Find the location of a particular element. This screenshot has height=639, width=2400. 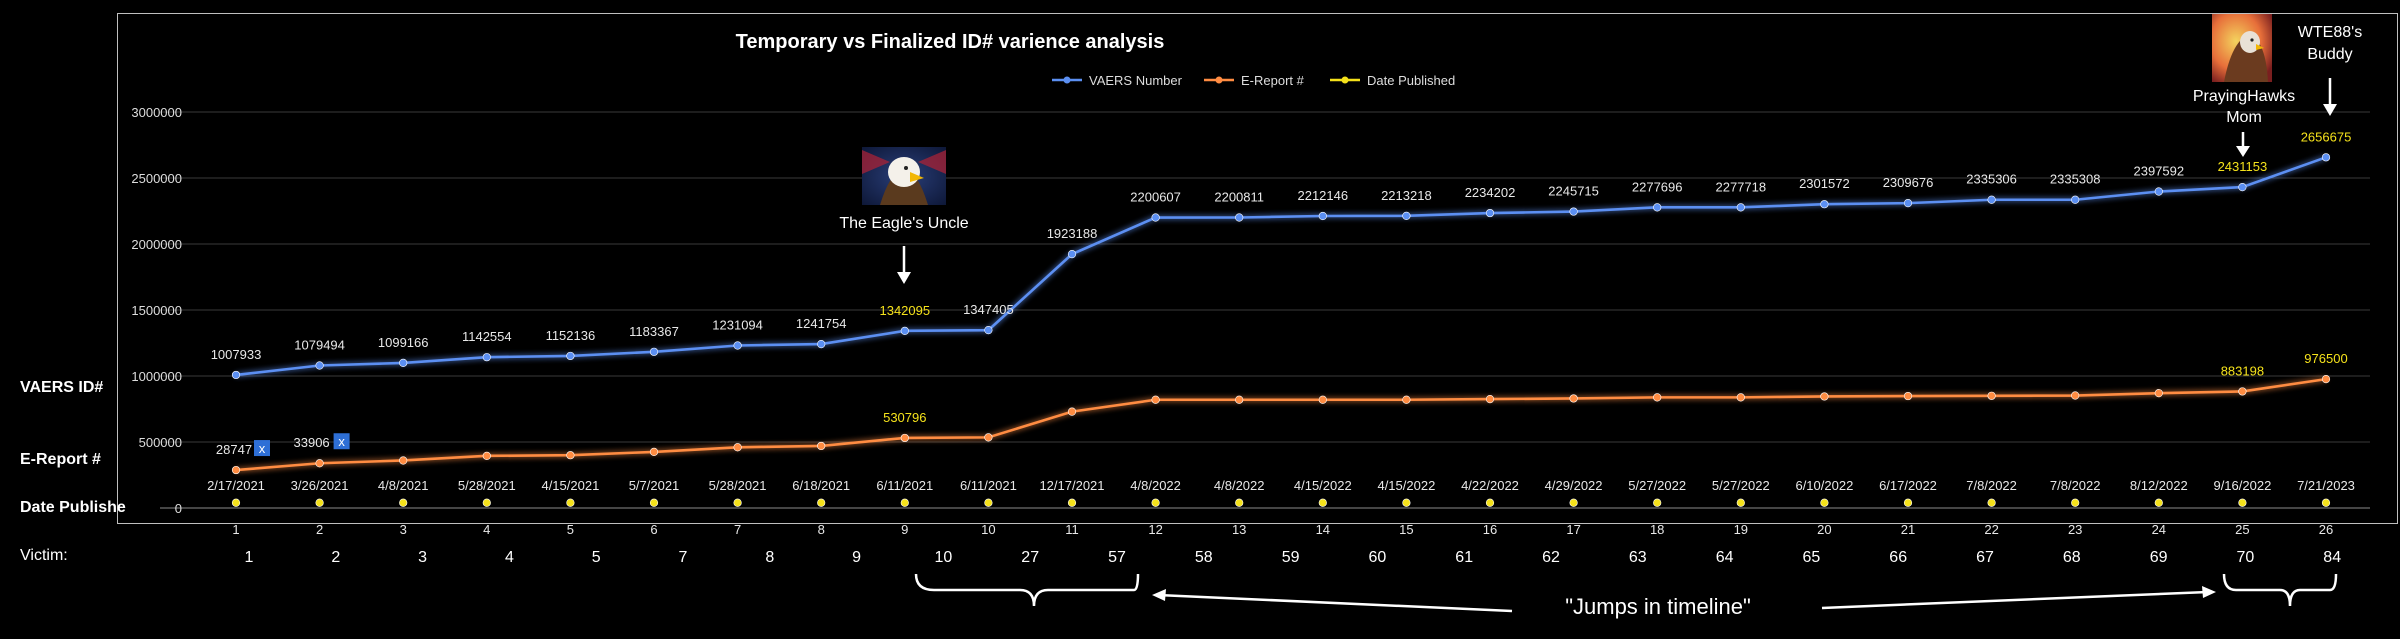

data-label-vaers: 1923188 is located at coordinates (1072, 233).